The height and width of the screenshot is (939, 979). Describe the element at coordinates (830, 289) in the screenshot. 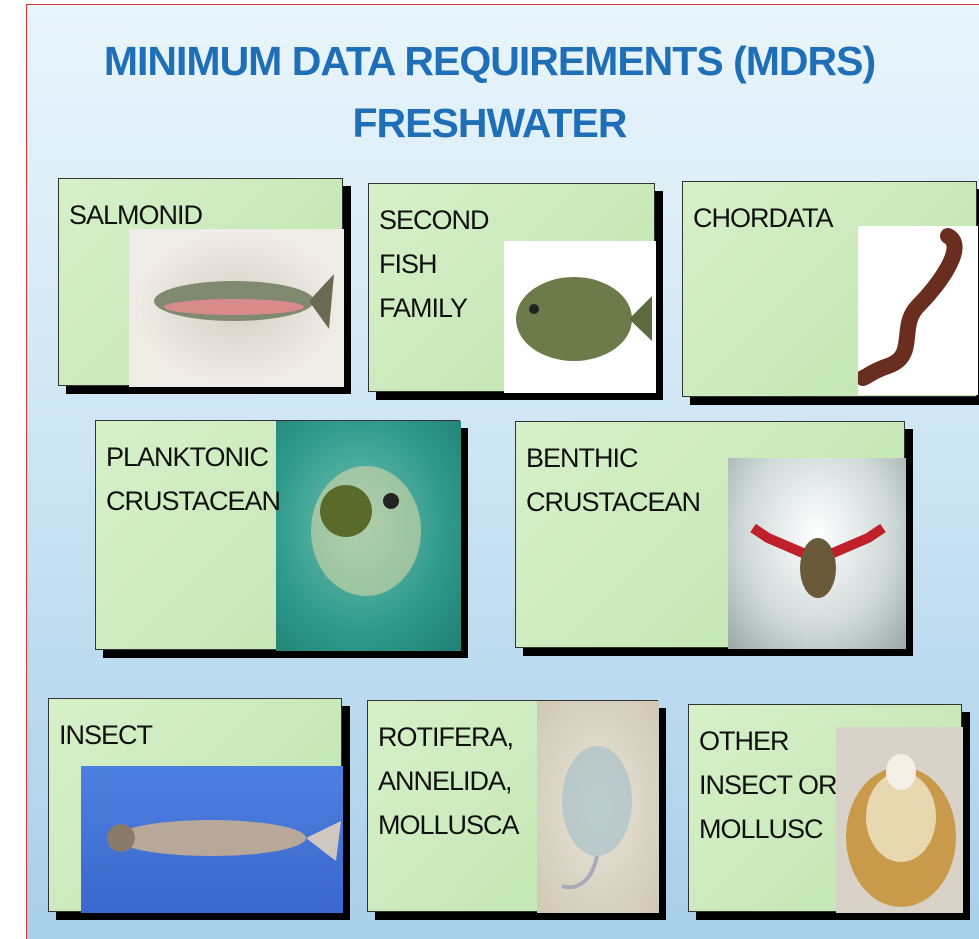

I see `card: CHORDATA` at that location.